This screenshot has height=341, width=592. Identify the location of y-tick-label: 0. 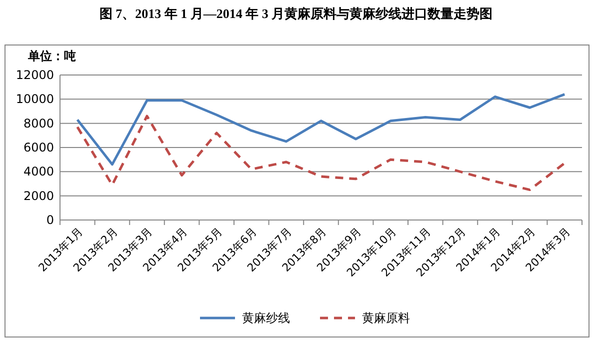
(50, 220).